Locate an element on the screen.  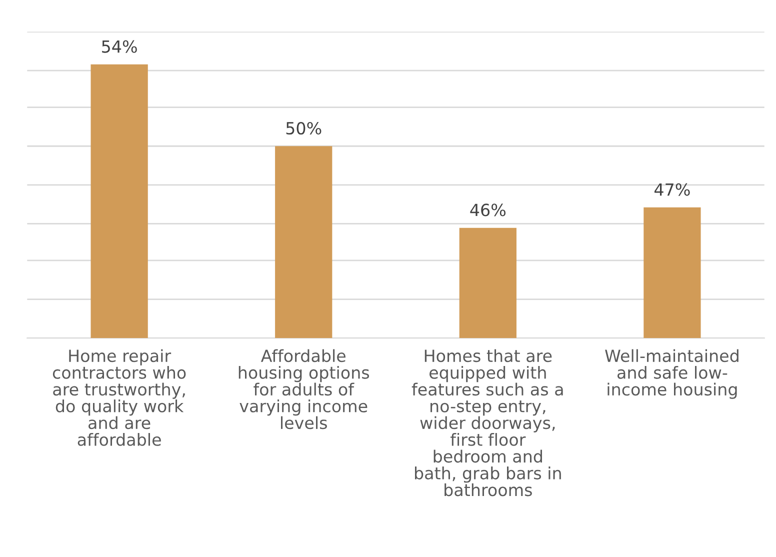
data-label: 46% is located at coordinates (488, 210).